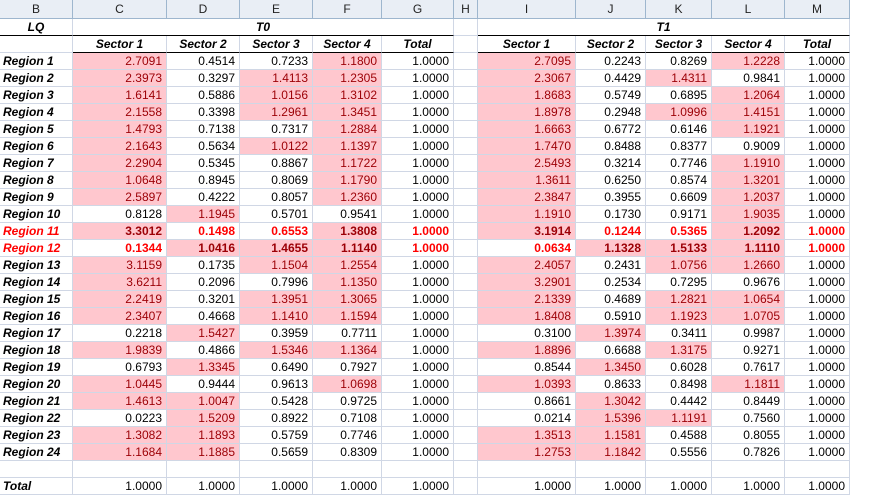 The image size is (875, 500). I want to click on column-header-h: H, so click(466, 9).